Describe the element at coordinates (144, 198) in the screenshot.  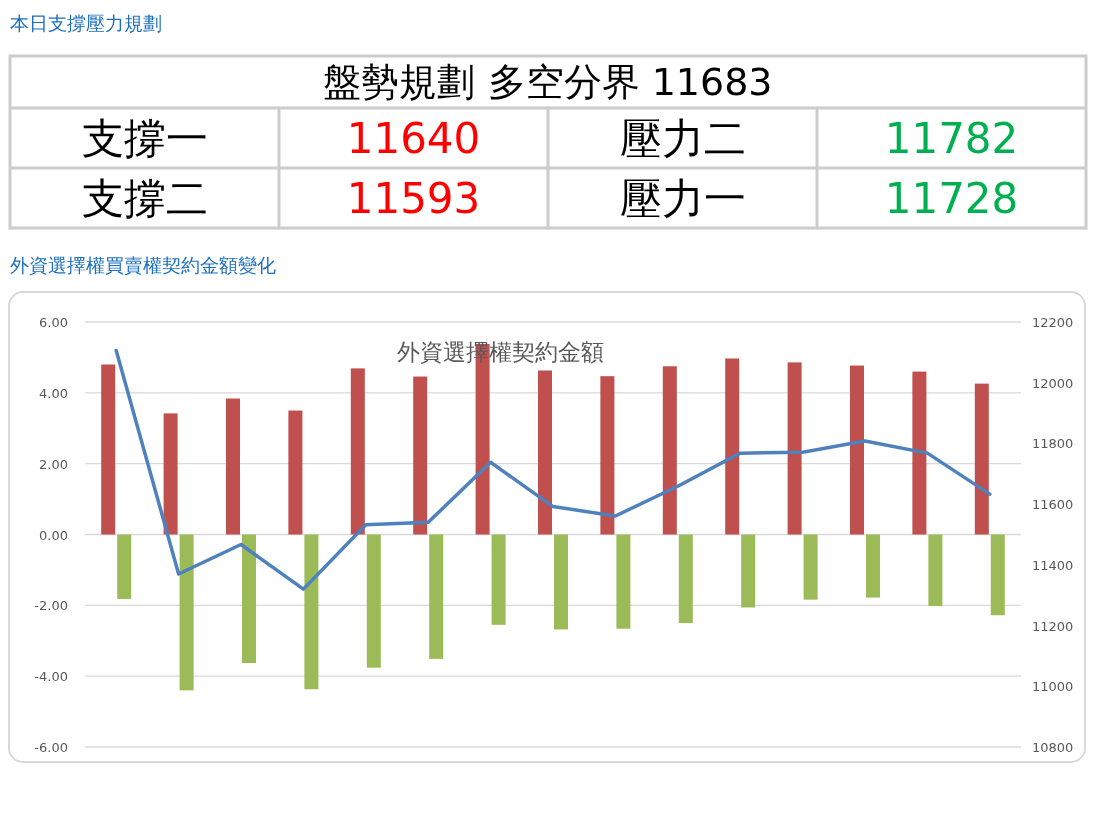
I see `text: 支撐二` at that location.